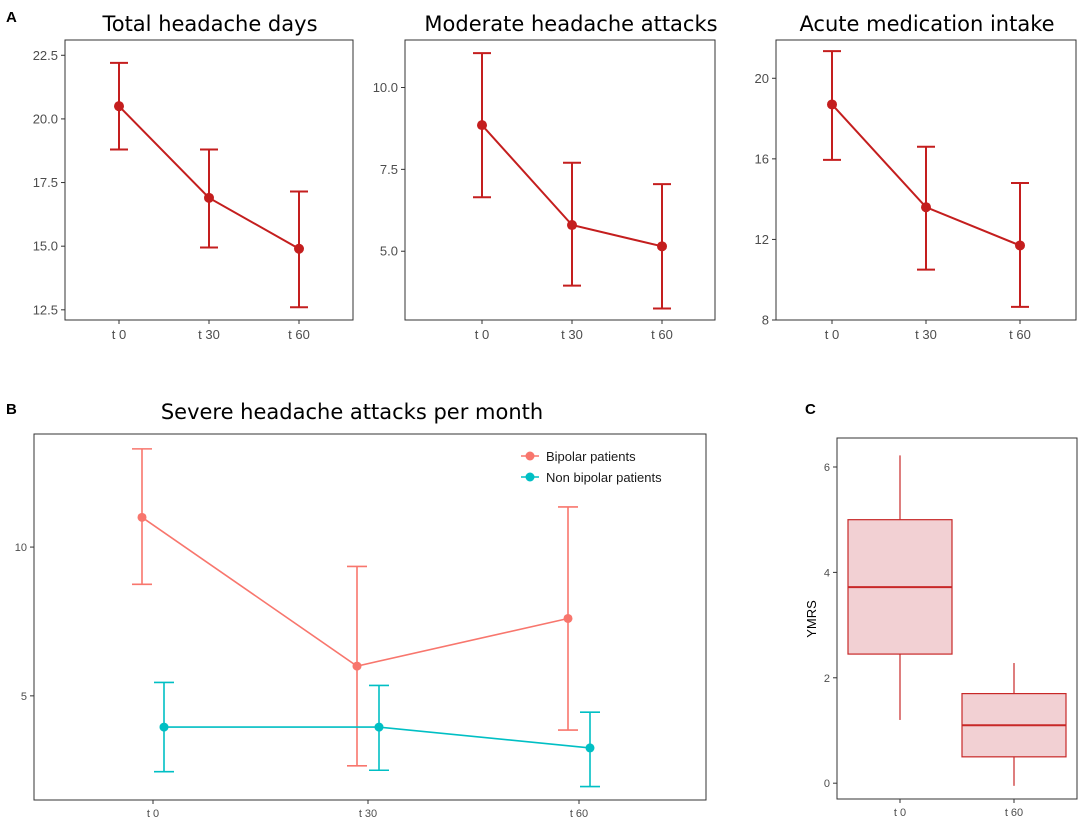  What do you see at coordinates (24, 697) in the screenshot?
I see `y-tick-label: 5` at bounding box center [24, 697].